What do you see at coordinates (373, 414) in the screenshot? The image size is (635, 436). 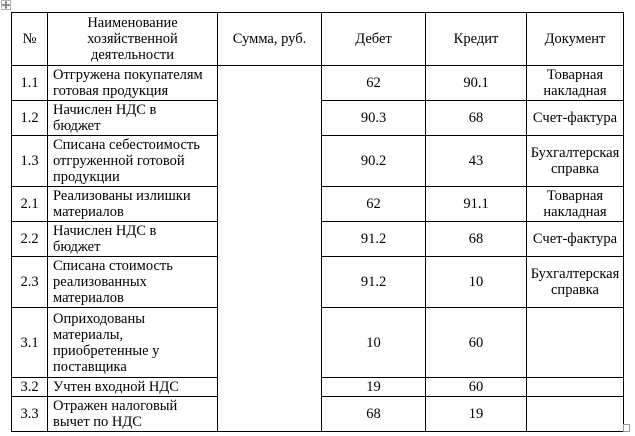 I see `cell-debit: 68` at bounding box center [373, 414].